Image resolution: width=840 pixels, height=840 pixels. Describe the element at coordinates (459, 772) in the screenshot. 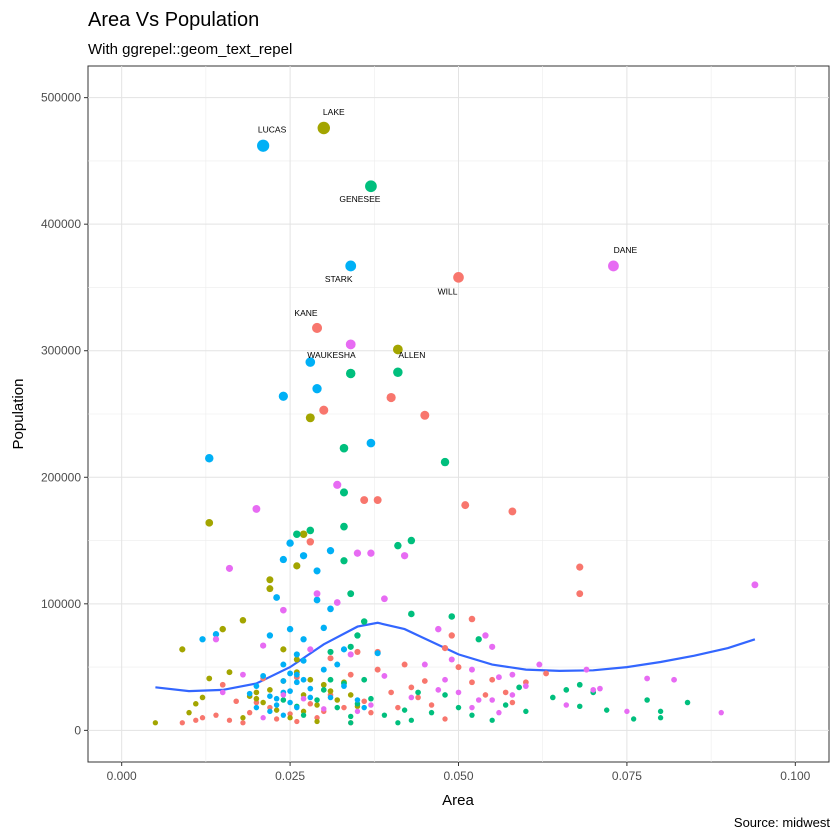

I see `x-axis-ticks: 0.000 0.025 0.050 0.075 0.100` at that location.